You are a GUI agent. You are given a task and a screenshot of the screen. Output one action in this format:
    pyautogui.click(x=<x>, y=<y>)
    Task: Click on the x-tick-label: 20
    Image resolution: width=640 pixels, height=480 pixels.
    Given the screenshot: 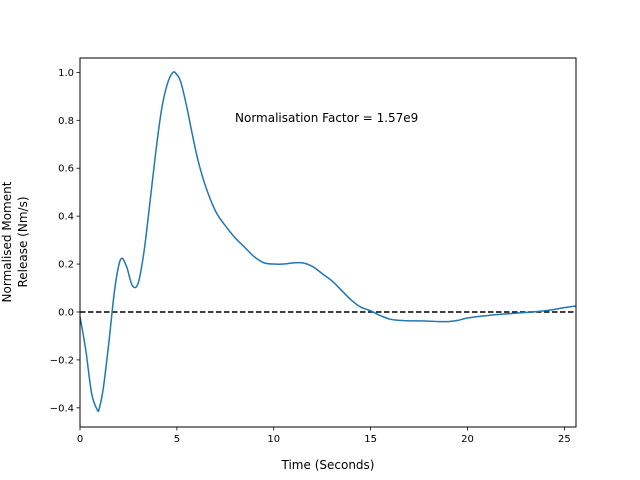 What is the action you would take?
    pyautogui.click(x=467, y=439)
    